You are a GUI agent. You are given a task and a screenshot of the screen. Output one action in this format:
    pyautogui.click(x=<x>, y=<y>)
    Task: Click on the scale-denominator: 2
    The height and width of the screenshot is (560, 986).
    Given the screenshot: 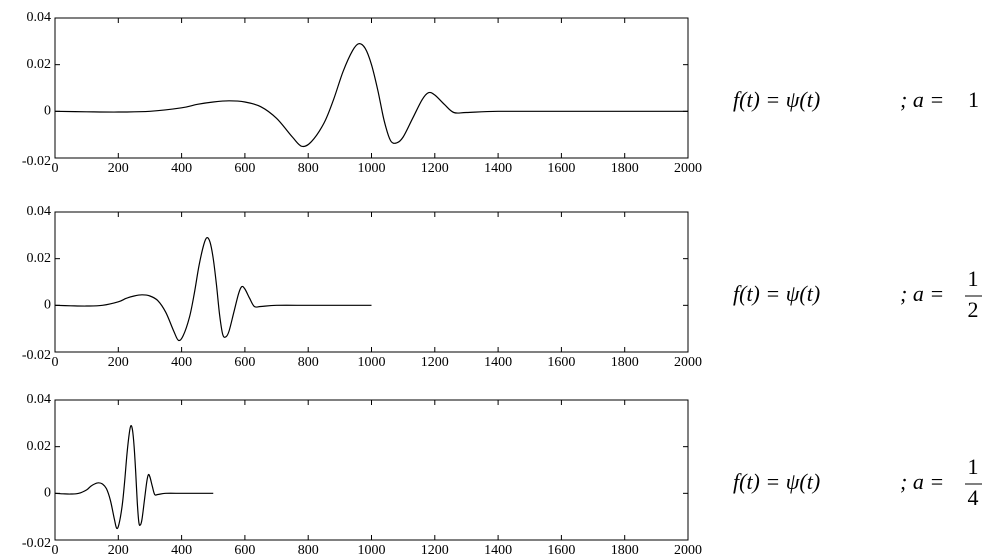 What is the action you would take?
    pyautogui.click(x=973, y=309)
    